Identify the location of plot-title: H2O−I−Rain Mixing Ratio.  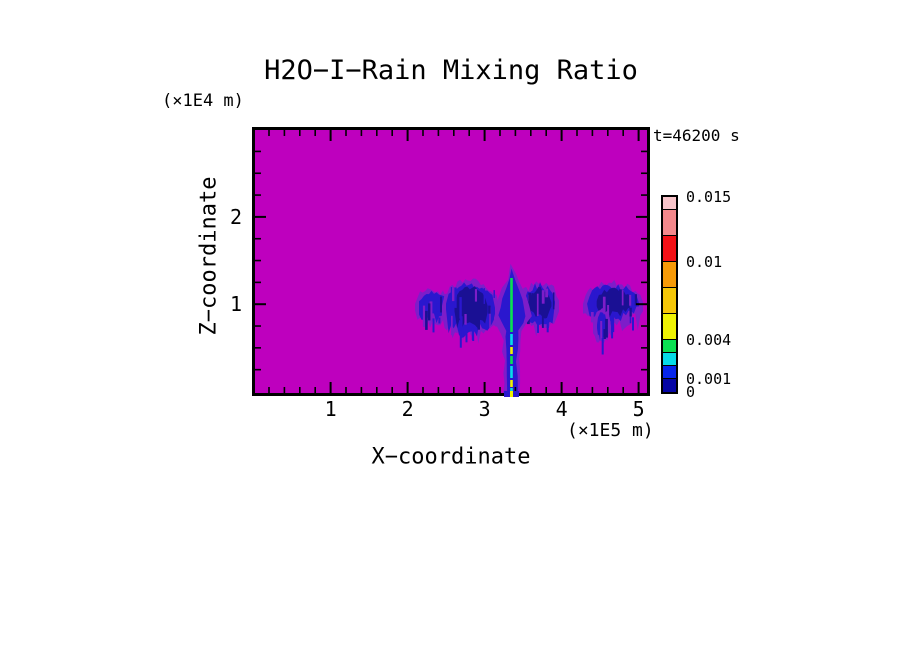
(451, 70).